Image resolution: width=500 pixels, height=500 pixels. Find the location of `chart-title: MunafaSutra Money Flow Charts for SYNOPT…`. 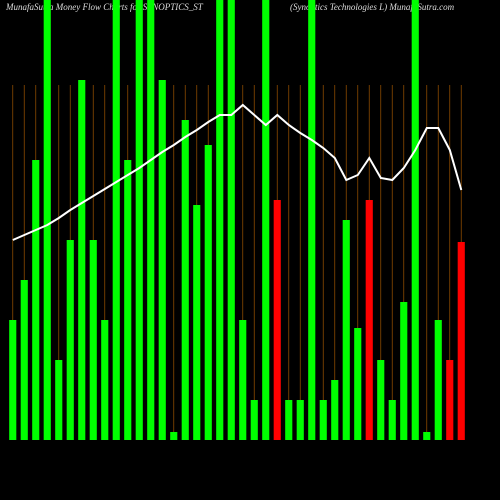

chart-title: MunafaSutra Money Flow Charts for SYNOPT… is located at coordinates (104, 7).